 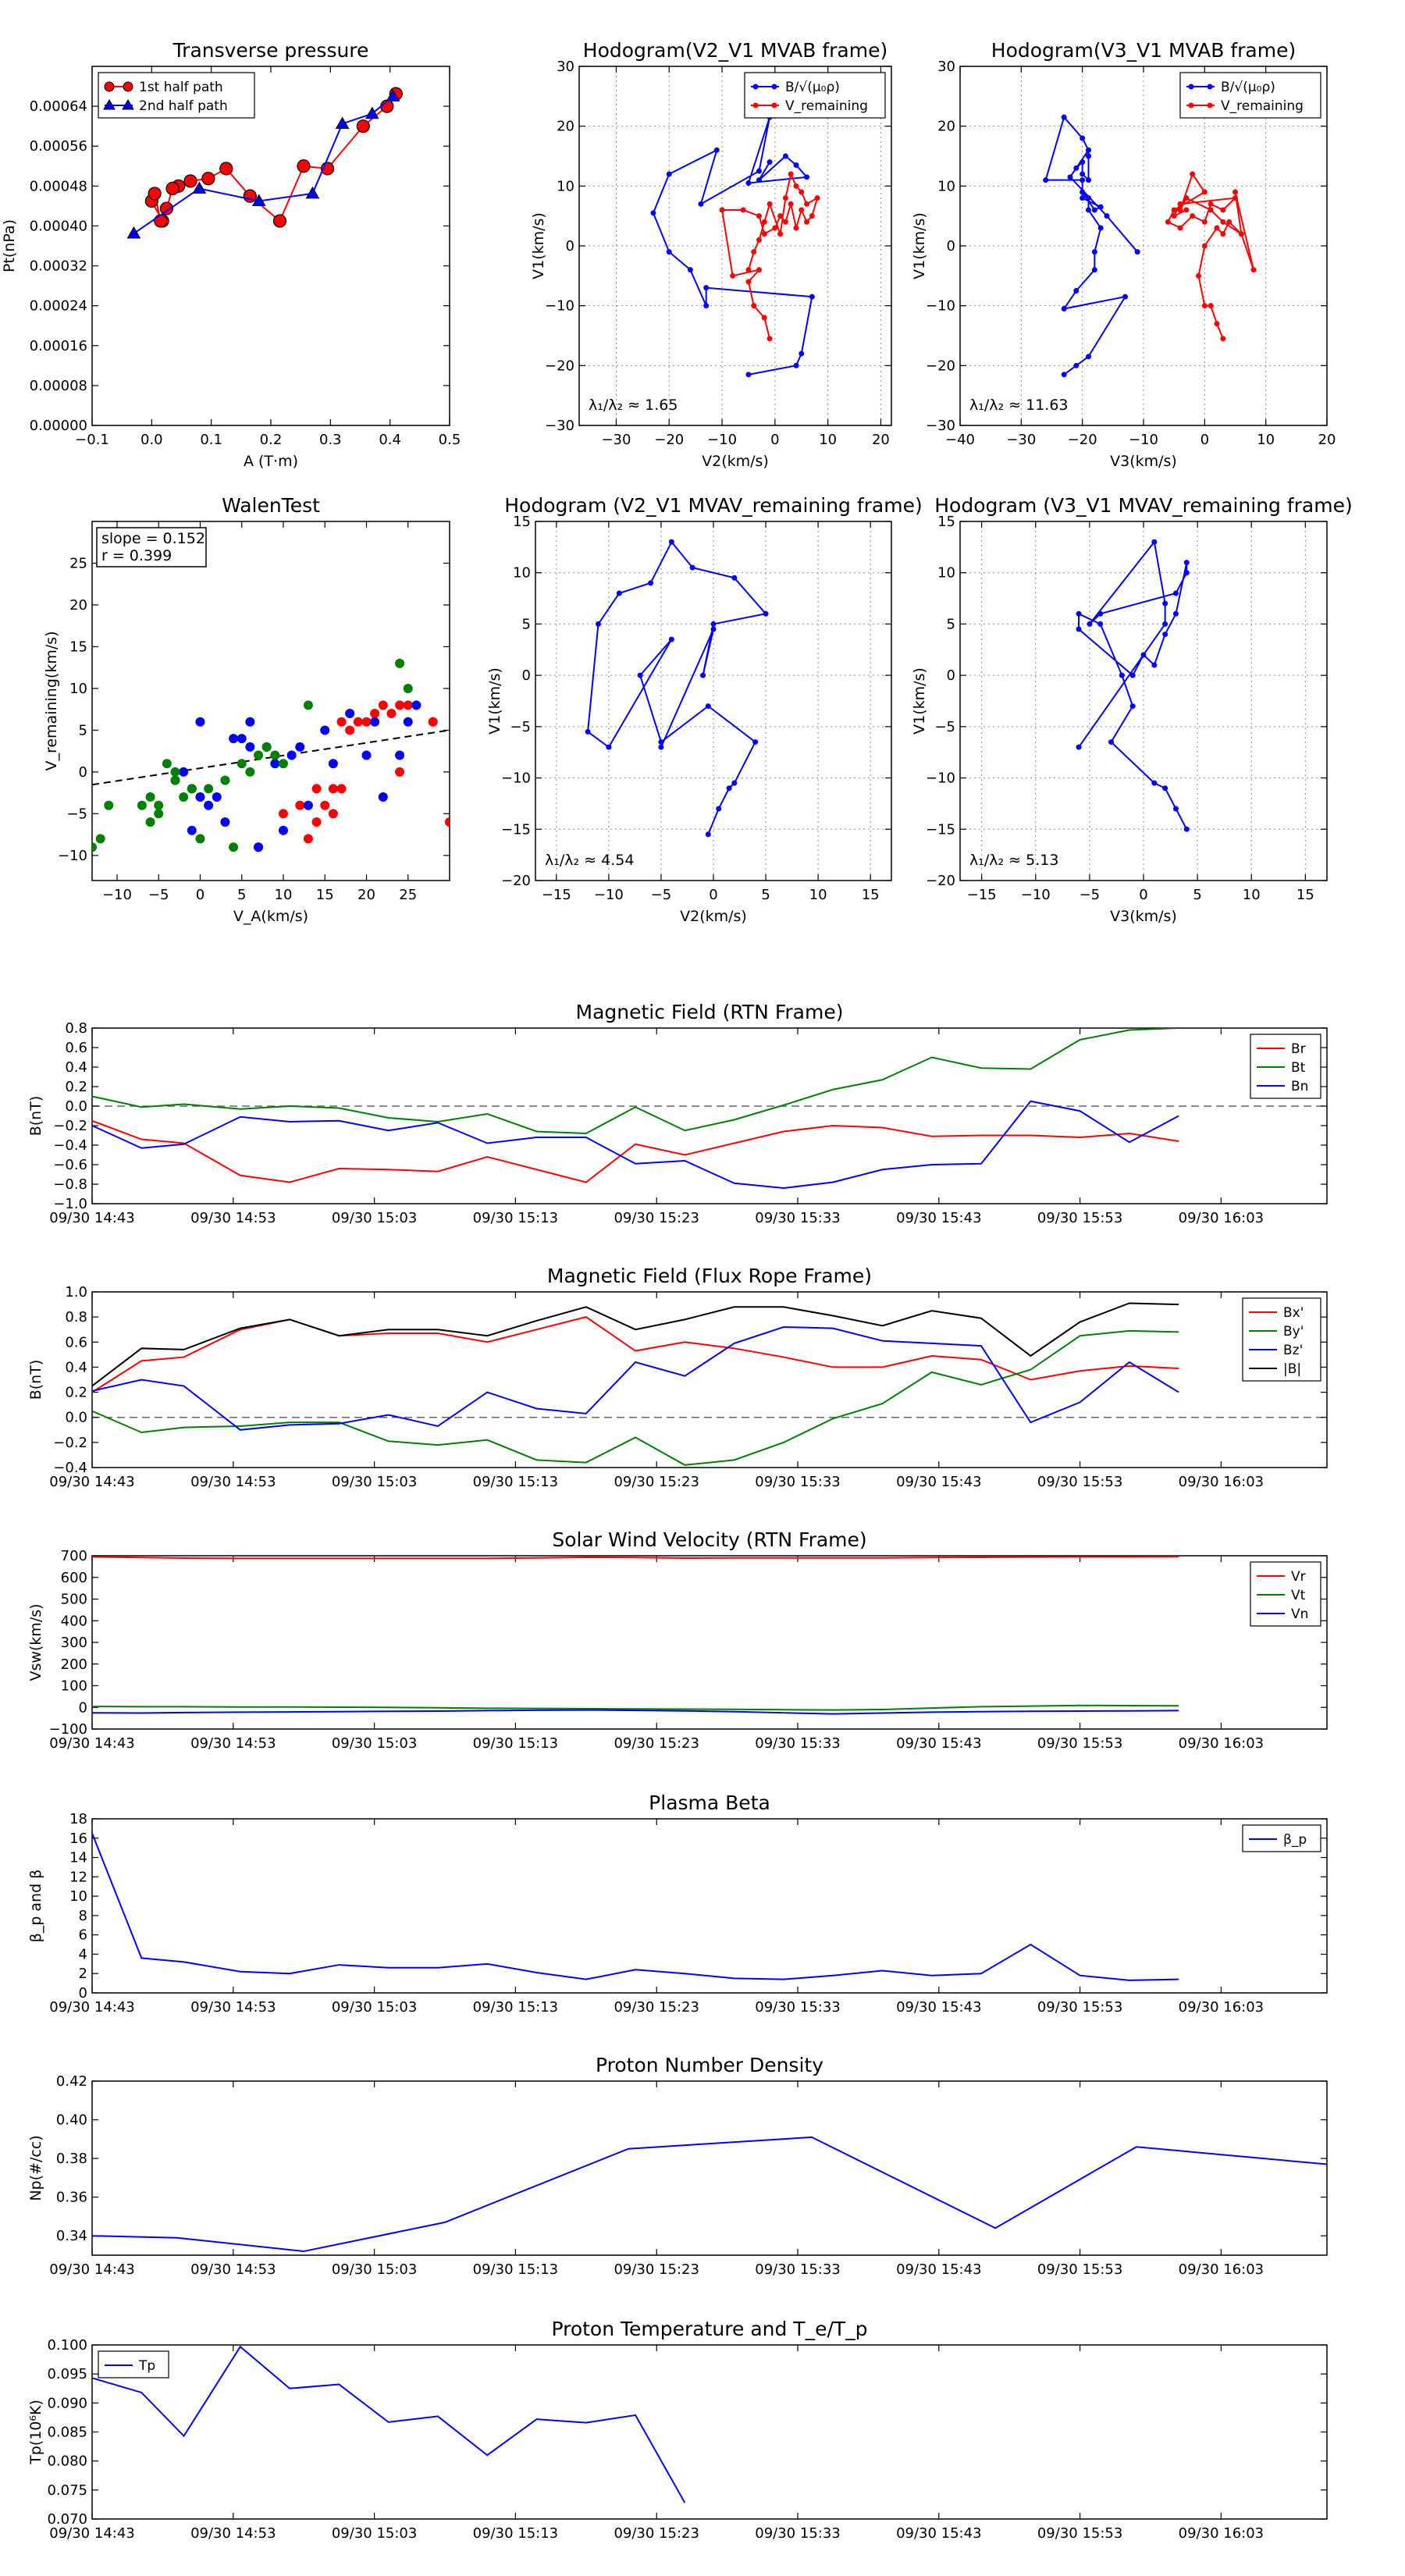 I want to click on xtick-label: 0.1, so click(x=211, y=440).